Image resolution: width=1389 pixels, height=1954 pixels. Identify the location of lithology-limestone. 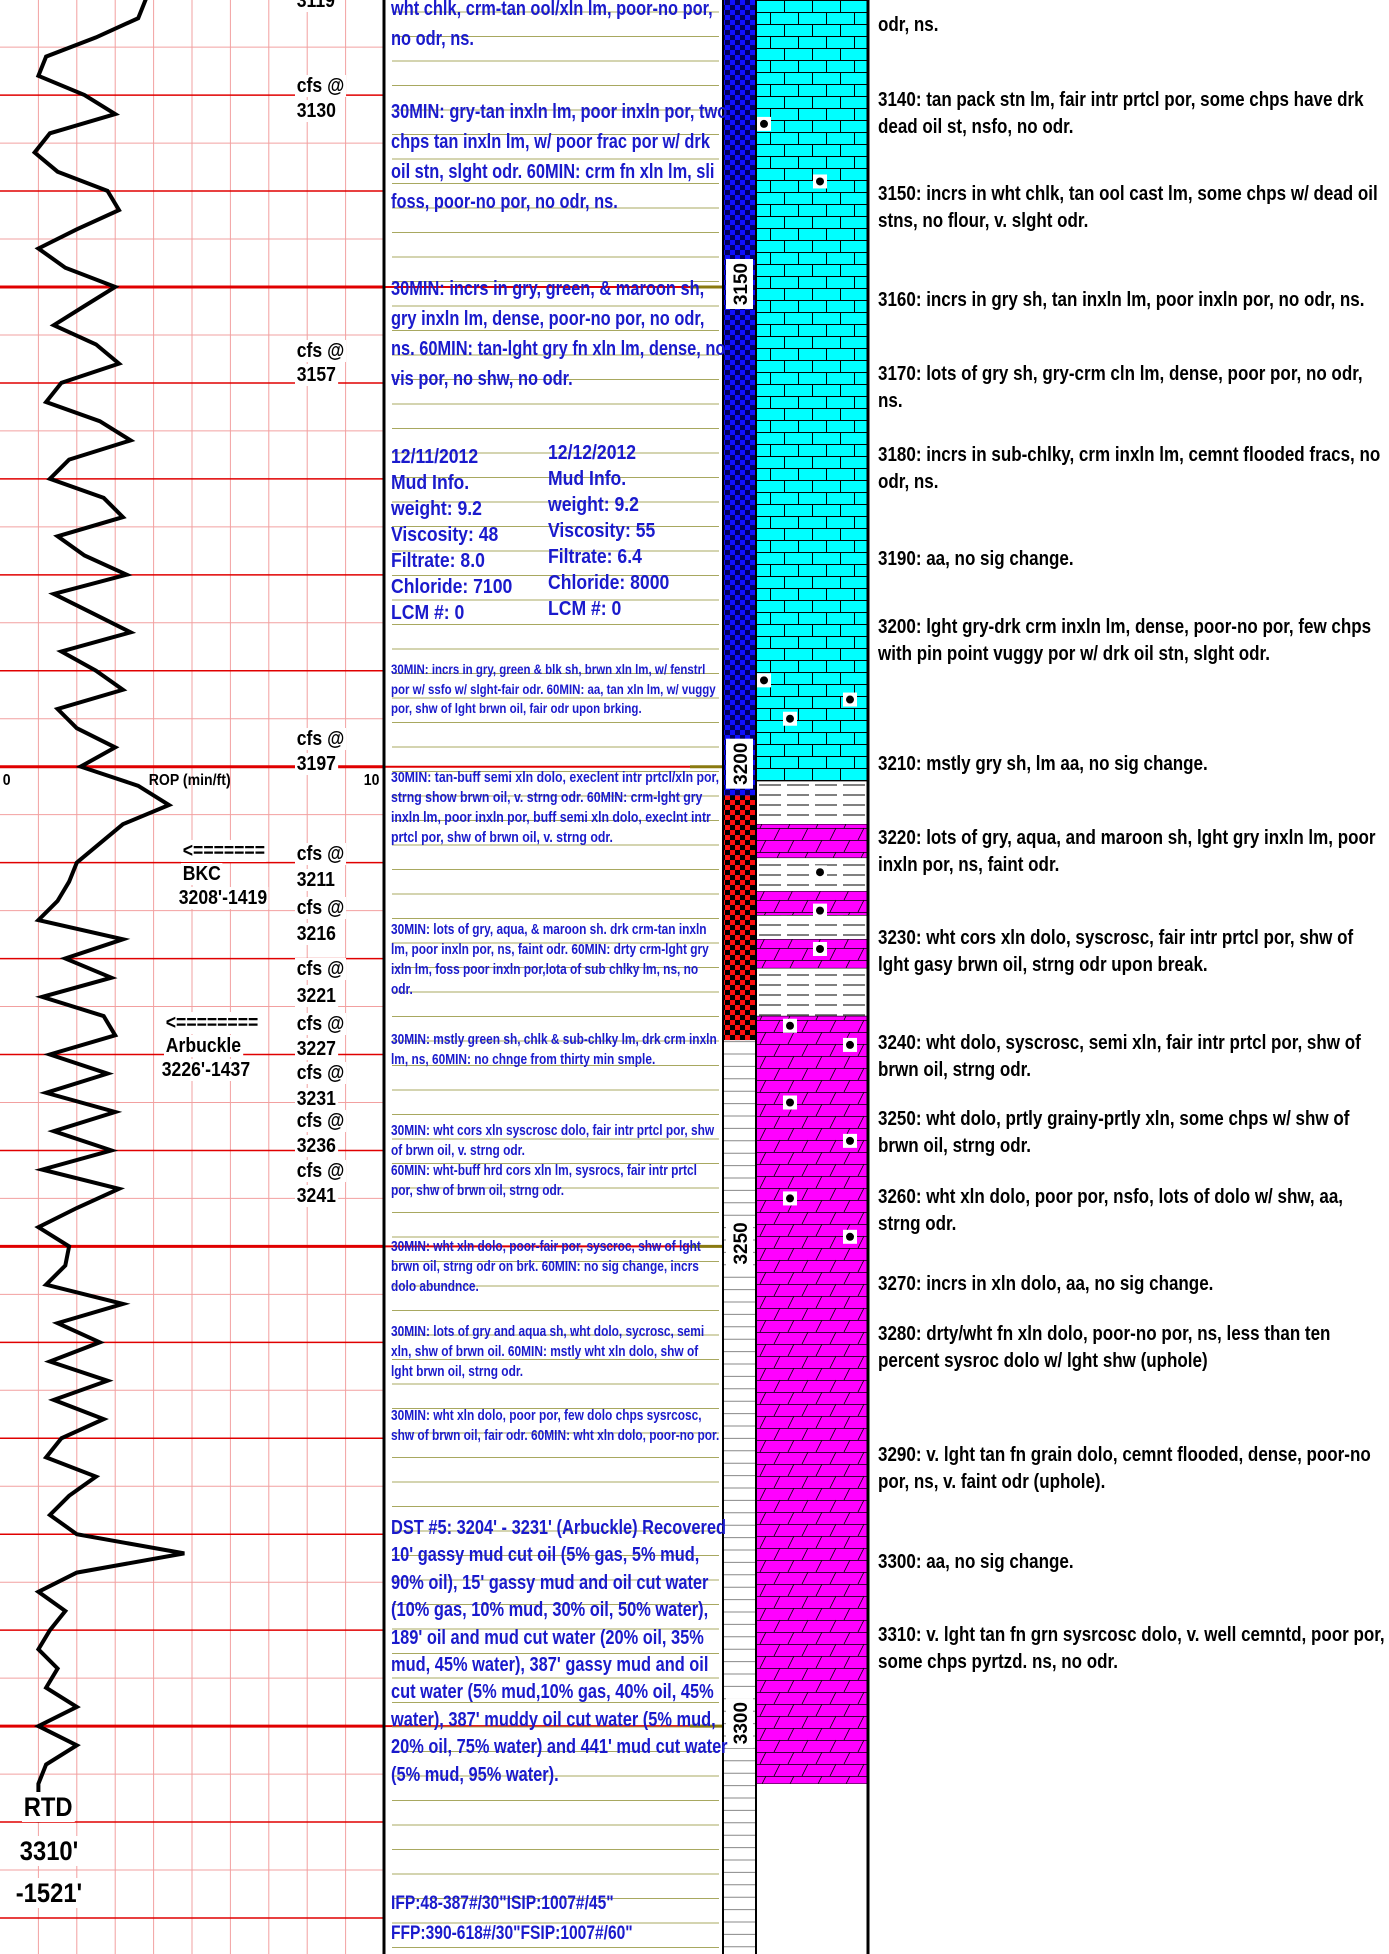
(812, 391).